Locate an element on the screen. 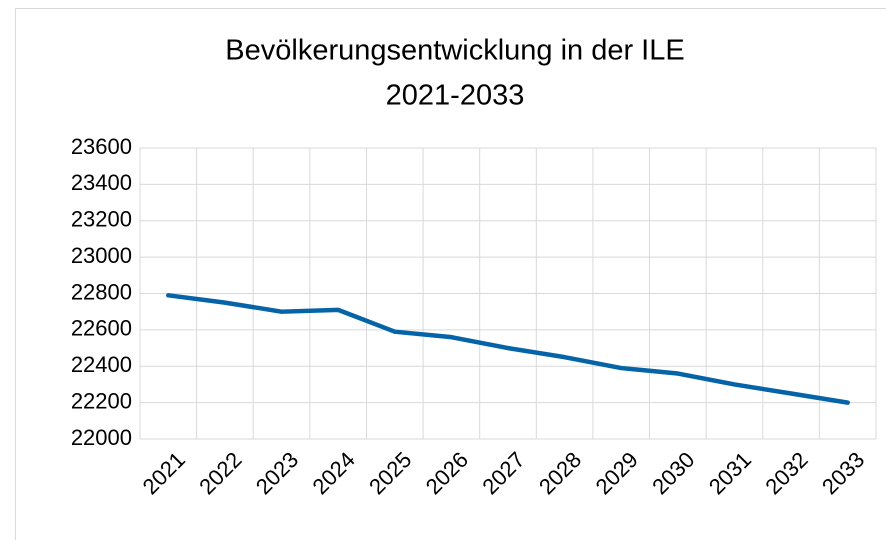 The width and height of the screenshot is (886, 540). x-tick-label: 2028 is located at coordinates (560, 473).